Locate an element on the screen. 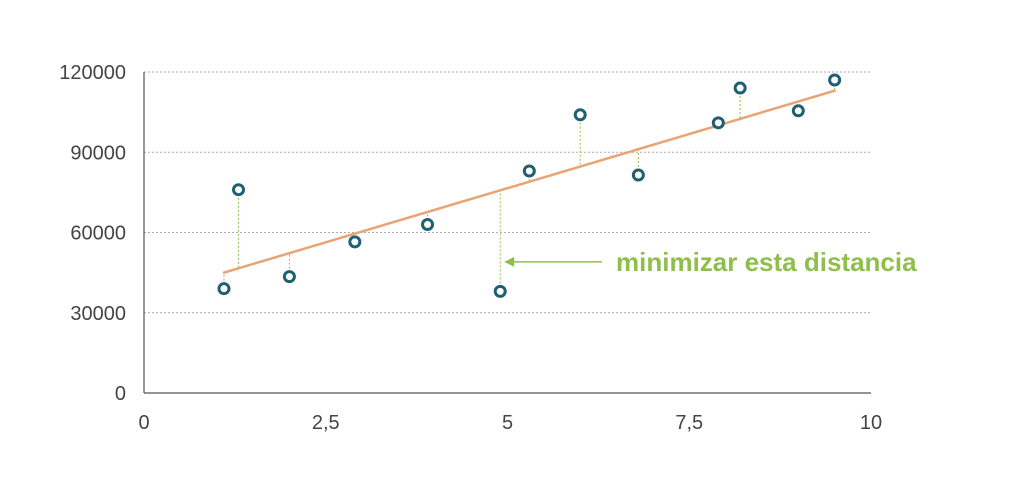 This screenshot has height=494, width=1024. annotation-text: minimizar esta distancia is located at coordinates (766, 262).